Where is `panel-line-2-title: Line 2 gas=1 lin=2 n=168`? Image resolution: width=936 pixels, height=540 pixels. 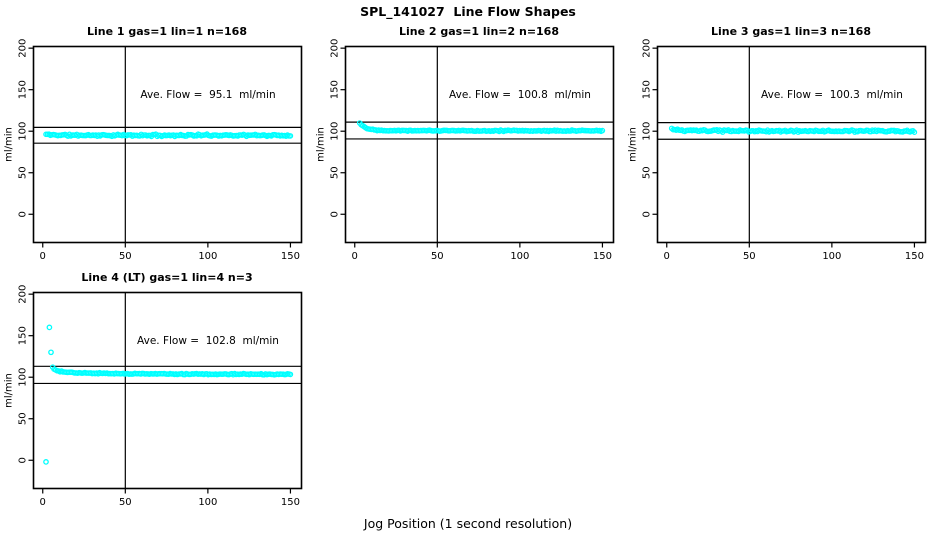
panel-line-2-title: Line 2 gas=1 lin=2 n=168 is located at coordinates (478, 31).